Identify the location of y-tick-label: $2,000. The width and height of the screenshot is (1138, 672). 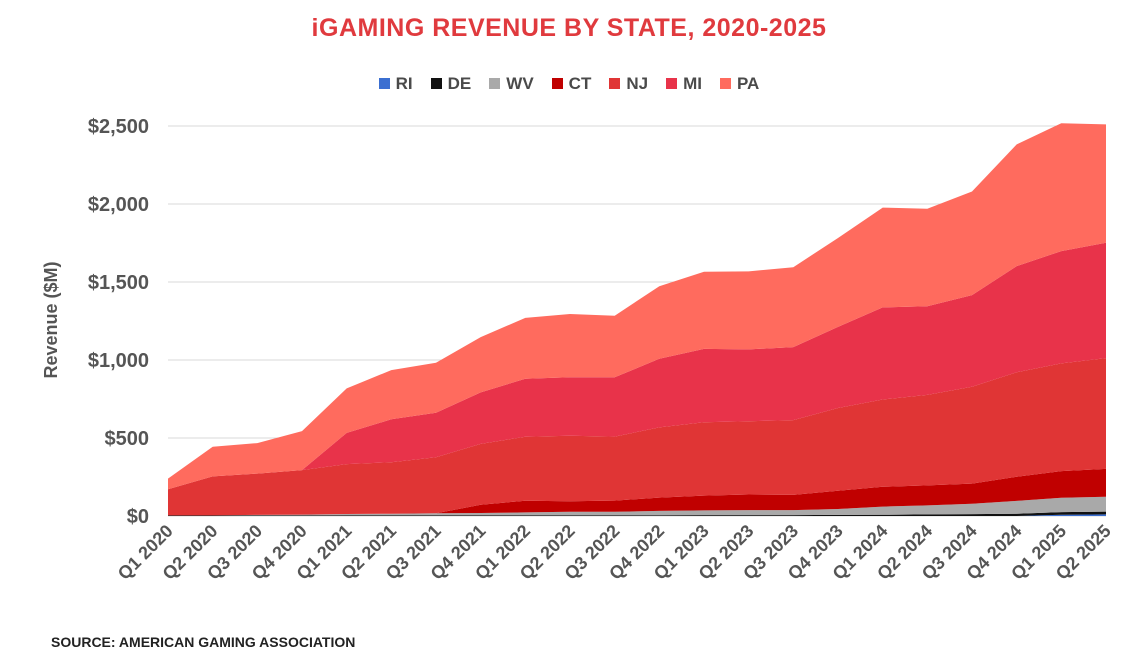
(118, 205).